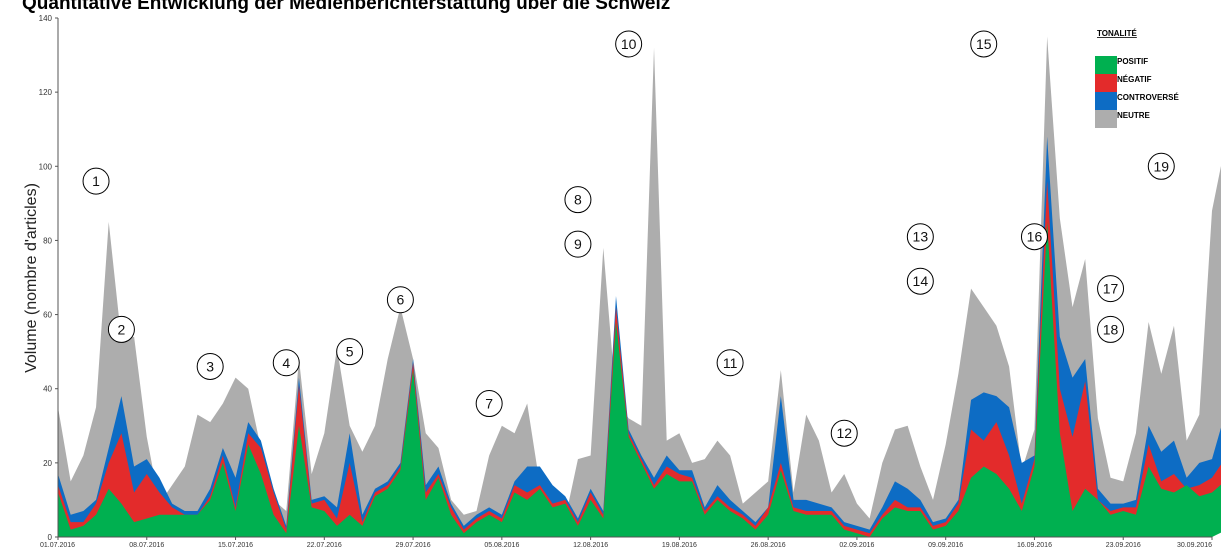  I want to click on x-tick-label: 19.08.2016, so click(679, 545).